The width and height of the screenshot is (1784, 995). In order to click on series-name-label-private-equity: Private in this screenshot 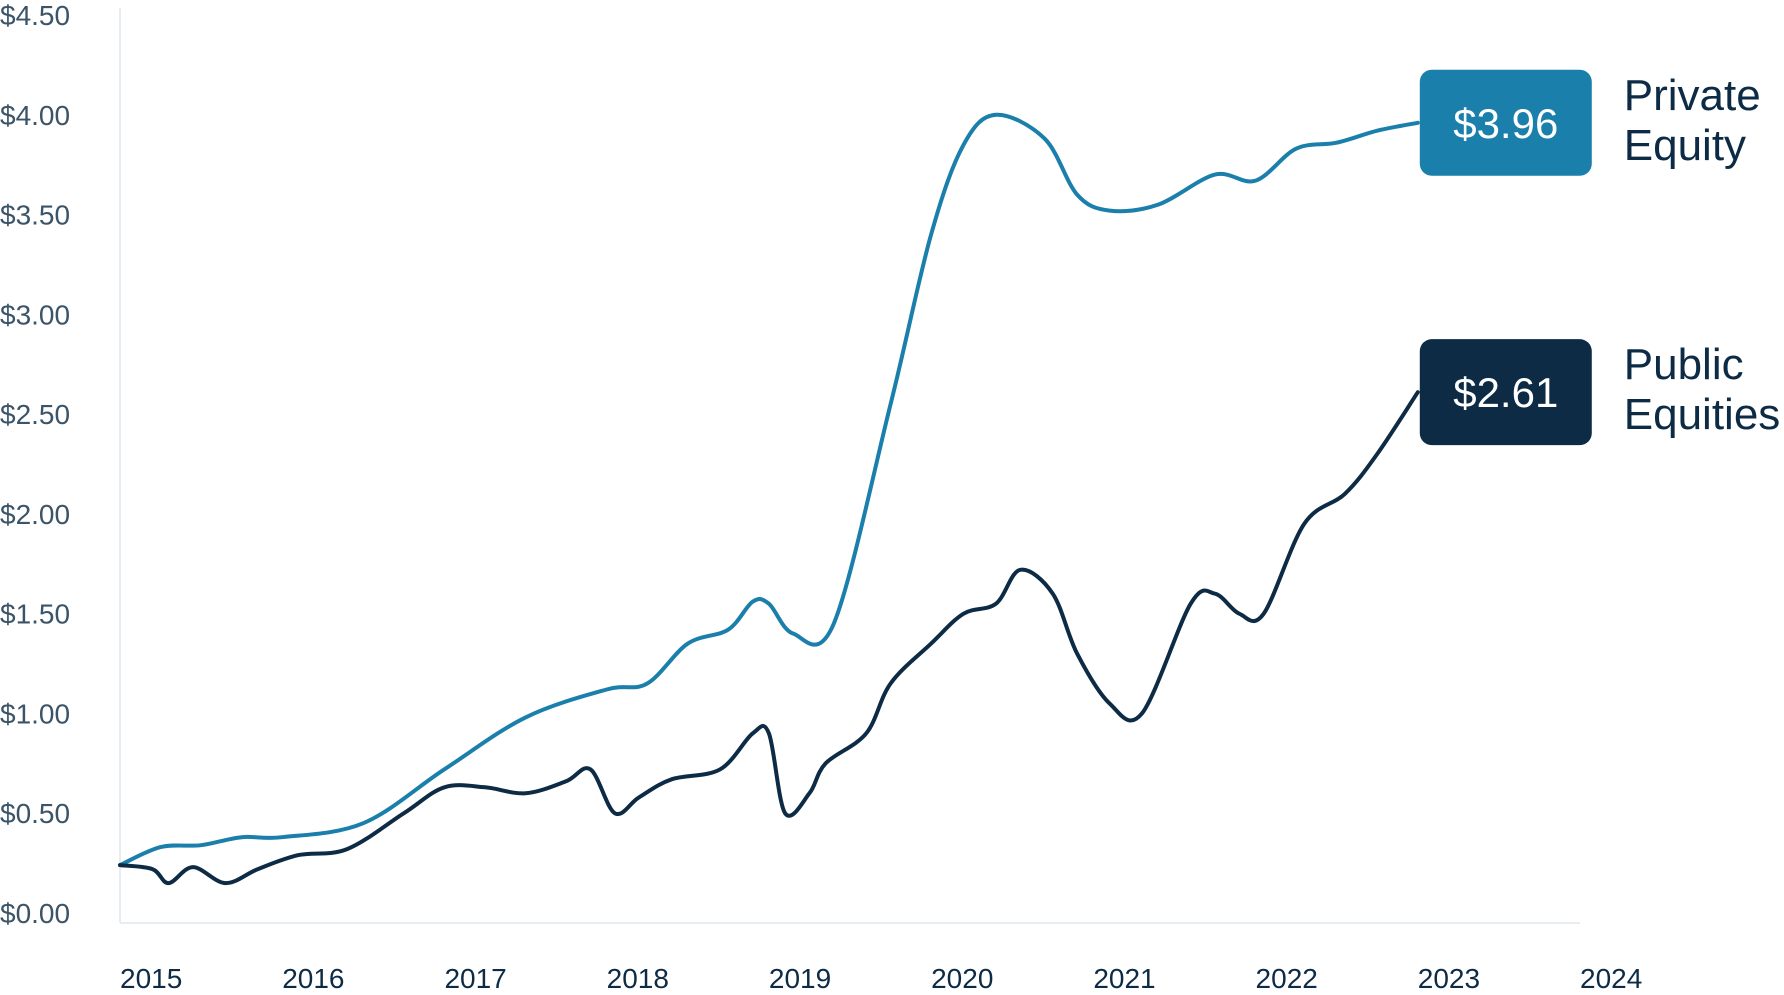, I will do `click(1692, 95)`.